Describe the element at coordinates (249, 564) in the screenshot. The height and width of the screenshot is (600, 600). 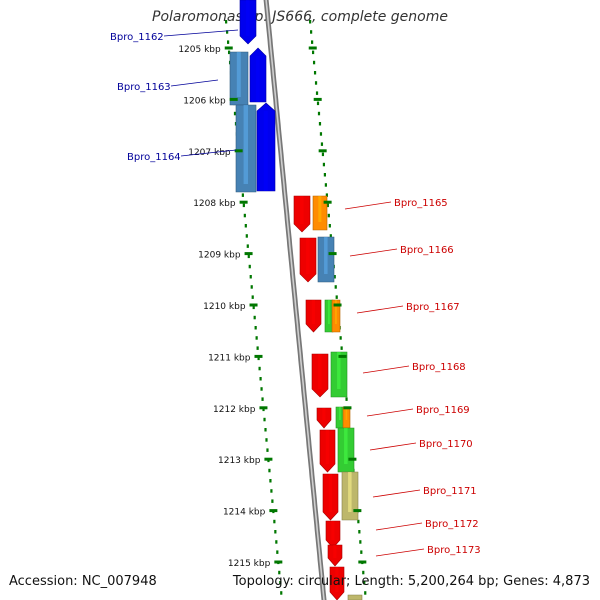
I see `kbp-label: 1215 kbp` at that location.